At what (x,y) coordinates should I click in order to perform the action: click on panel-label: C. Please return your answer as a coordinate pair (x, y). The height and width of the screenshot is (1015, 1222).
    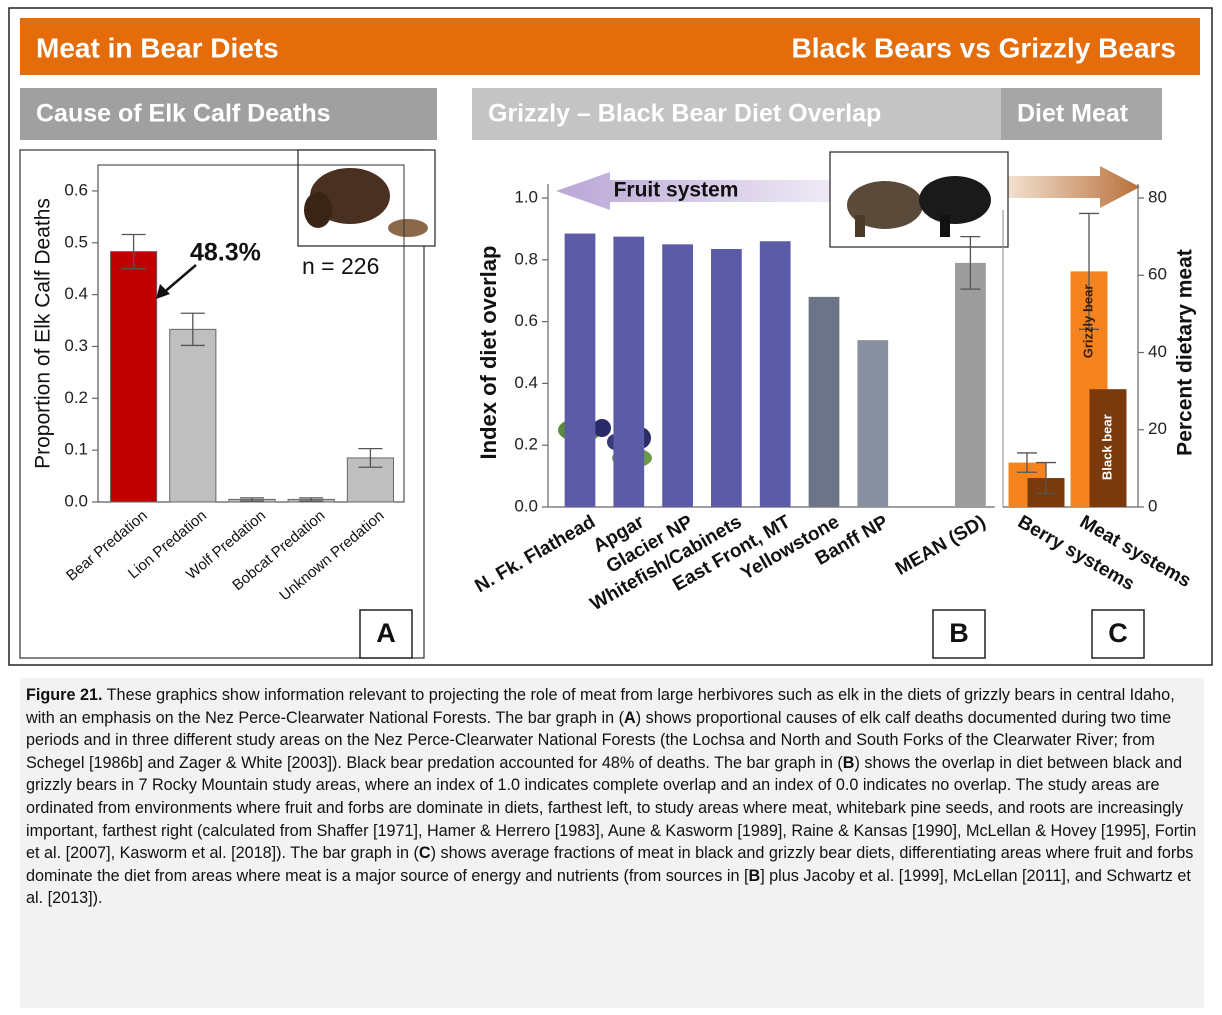
    Looking at the image, I should click on (1118, 633).